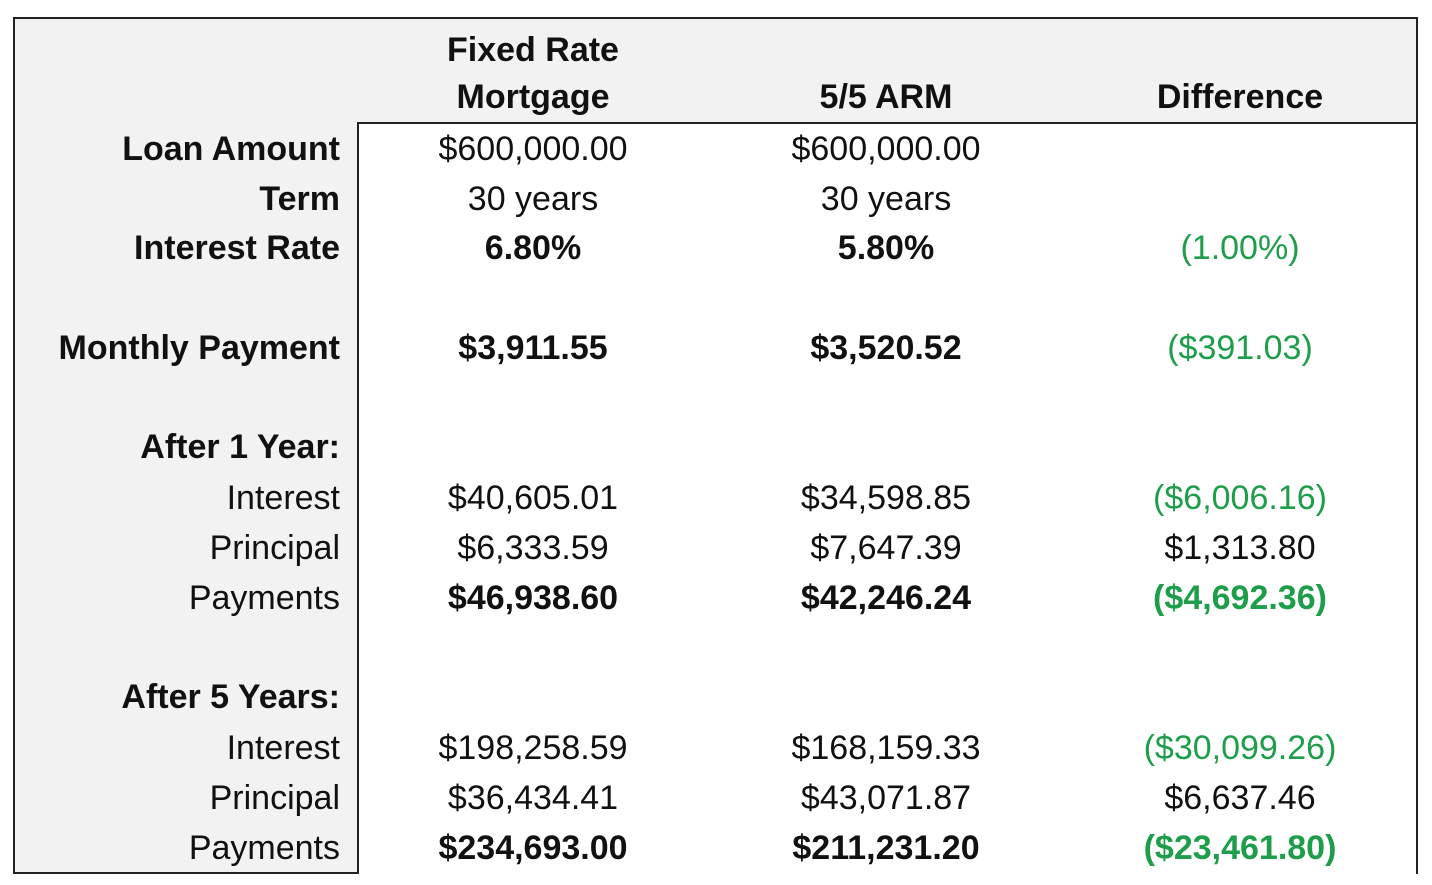 This screenshot has width=1432, height=885. What do you see at coordinates (533, 348) in the screenshot?
I see `cell-value: $3,911.55` at bounding box center [533, 348].